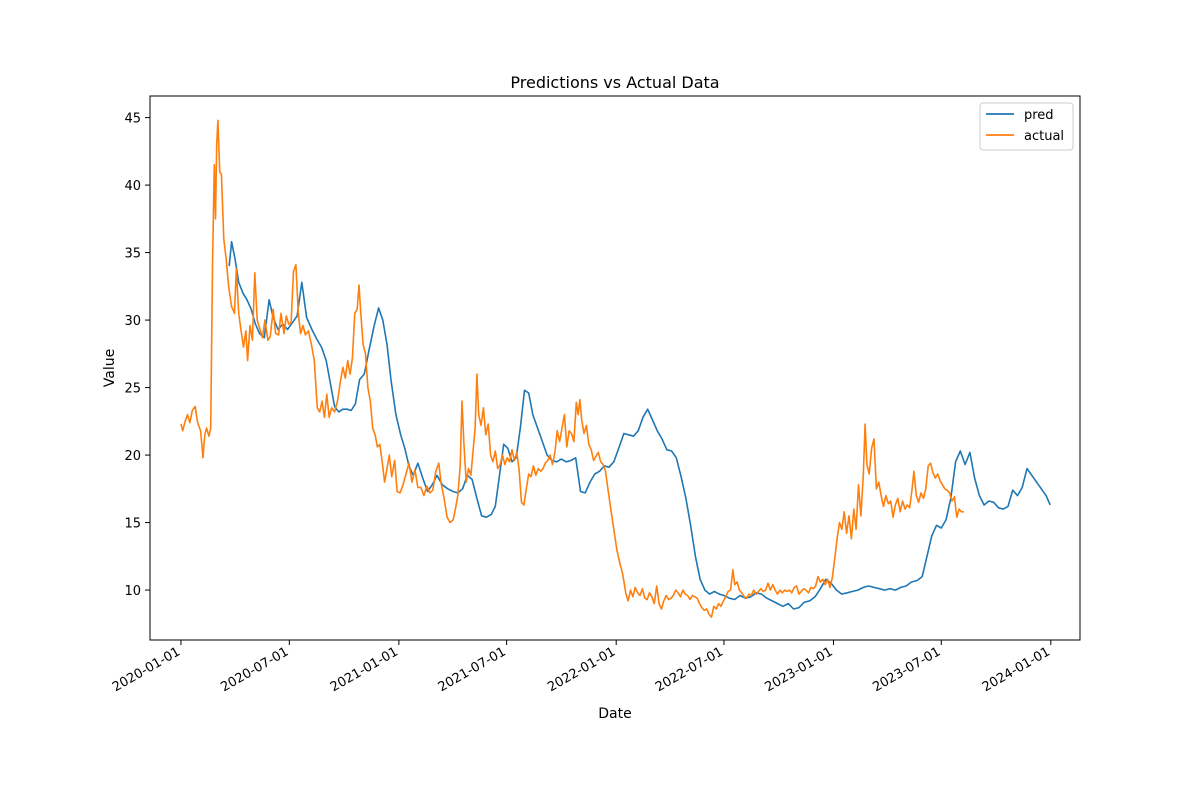  Describe the element at coordinates (132, 591) in the screenshot. I see `y-tick-label: 10` at that location.